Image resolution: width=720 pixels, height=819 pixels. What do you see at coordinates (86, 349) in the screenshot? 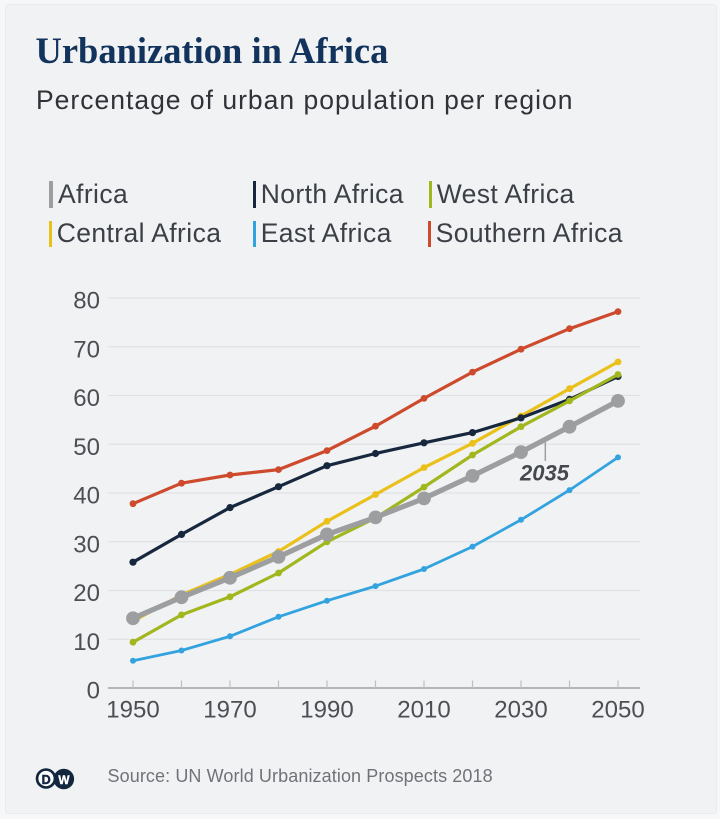
I see `svg-text: 70` at bounding box center [86, 349].